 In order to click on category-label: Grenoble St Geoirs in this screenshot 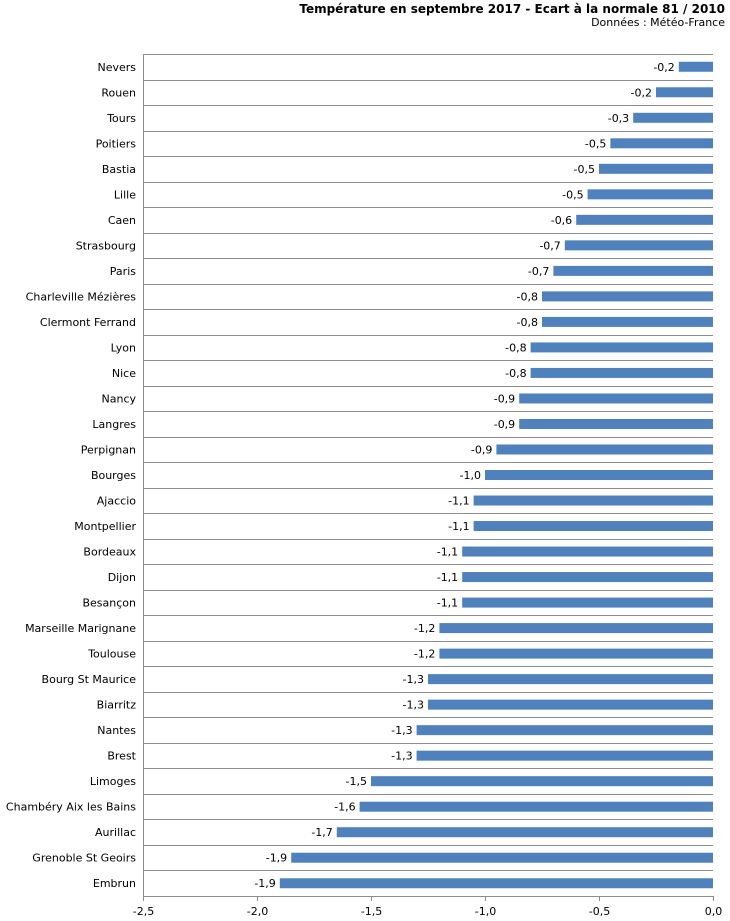, I will do `click(84, 858)`.